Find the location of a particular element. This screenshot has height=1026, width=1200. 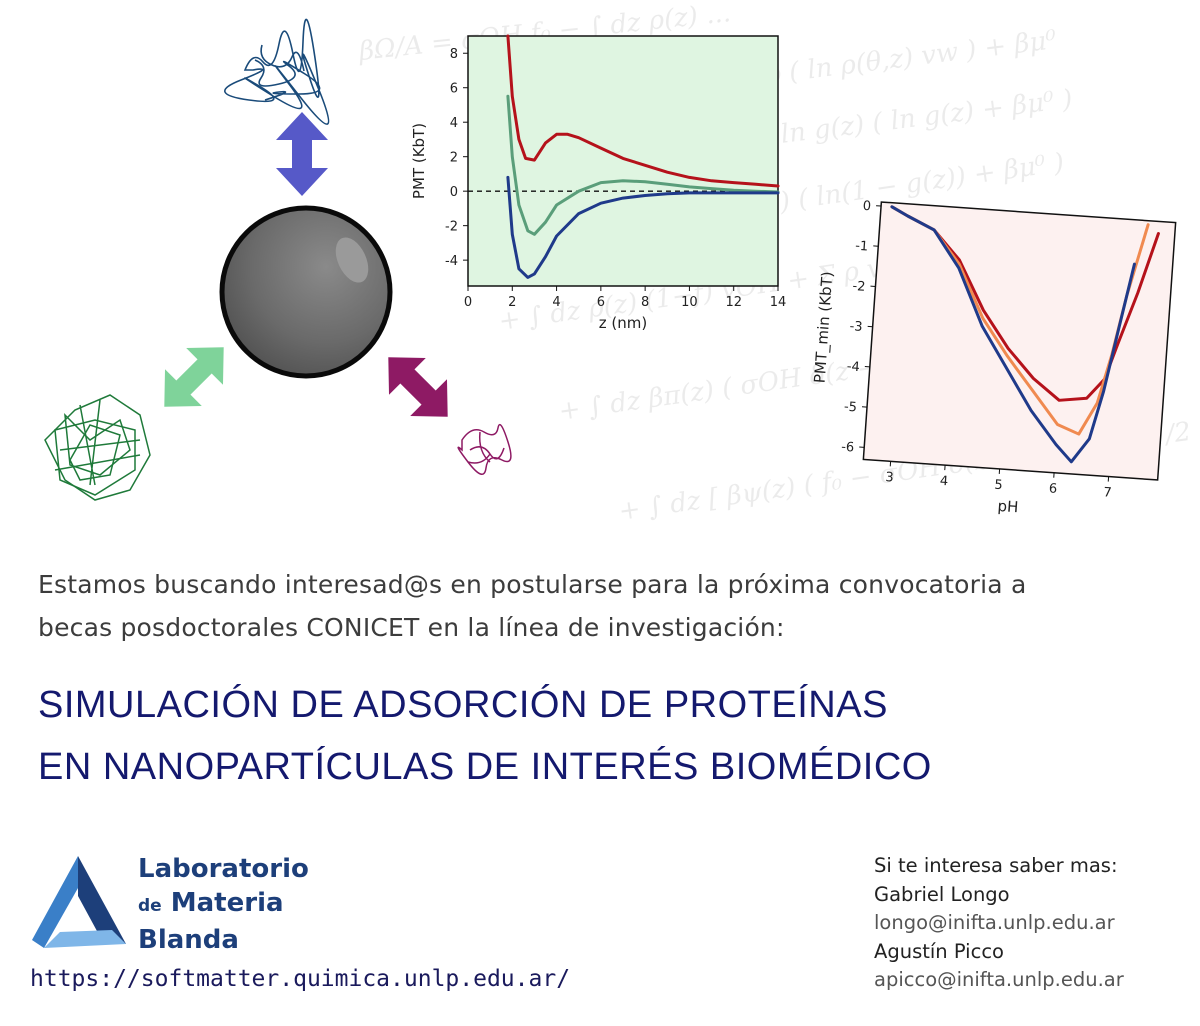

lab-name-line-2: de Materia is located at coordinates (223, 904).